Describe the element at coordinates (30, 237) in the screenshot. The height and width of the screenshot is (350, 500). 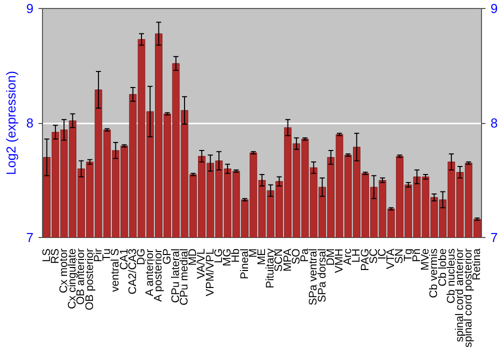
I see `y-tick-label: 7` at that location.